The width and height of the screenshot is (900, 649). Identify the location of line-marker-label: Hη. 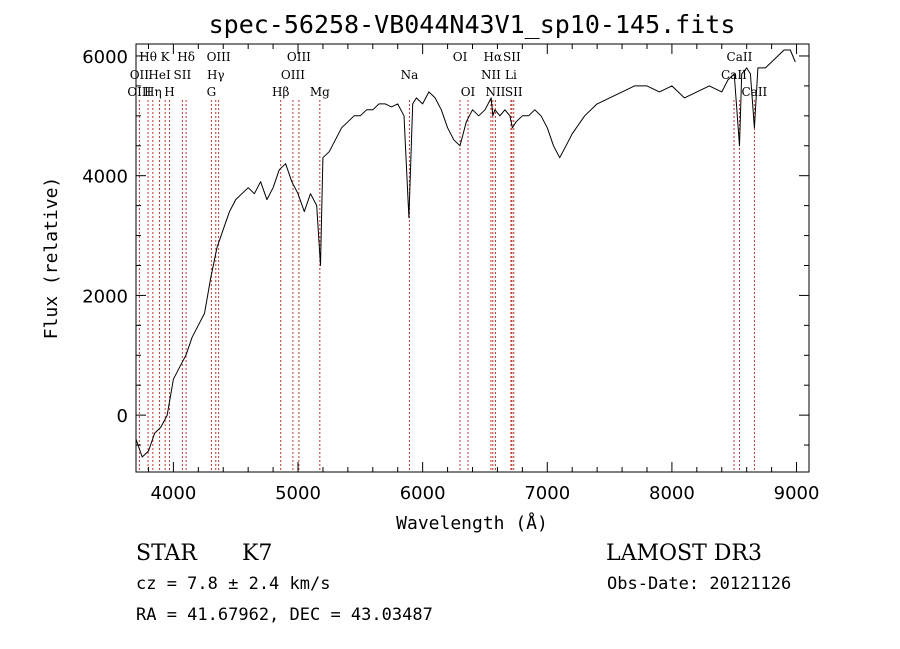
(153, 92).